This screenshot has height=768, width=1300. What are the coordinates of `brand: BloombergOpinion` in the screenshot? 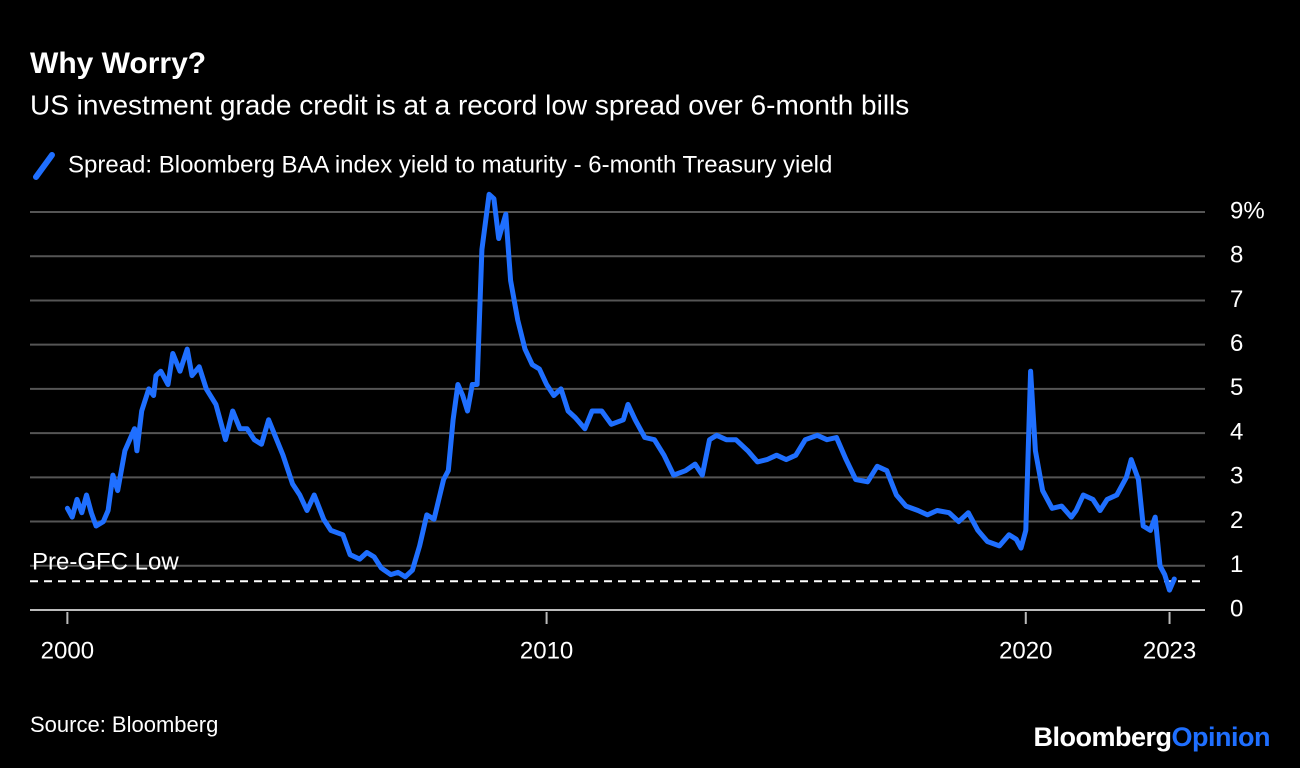 It's located at (1152, 737).